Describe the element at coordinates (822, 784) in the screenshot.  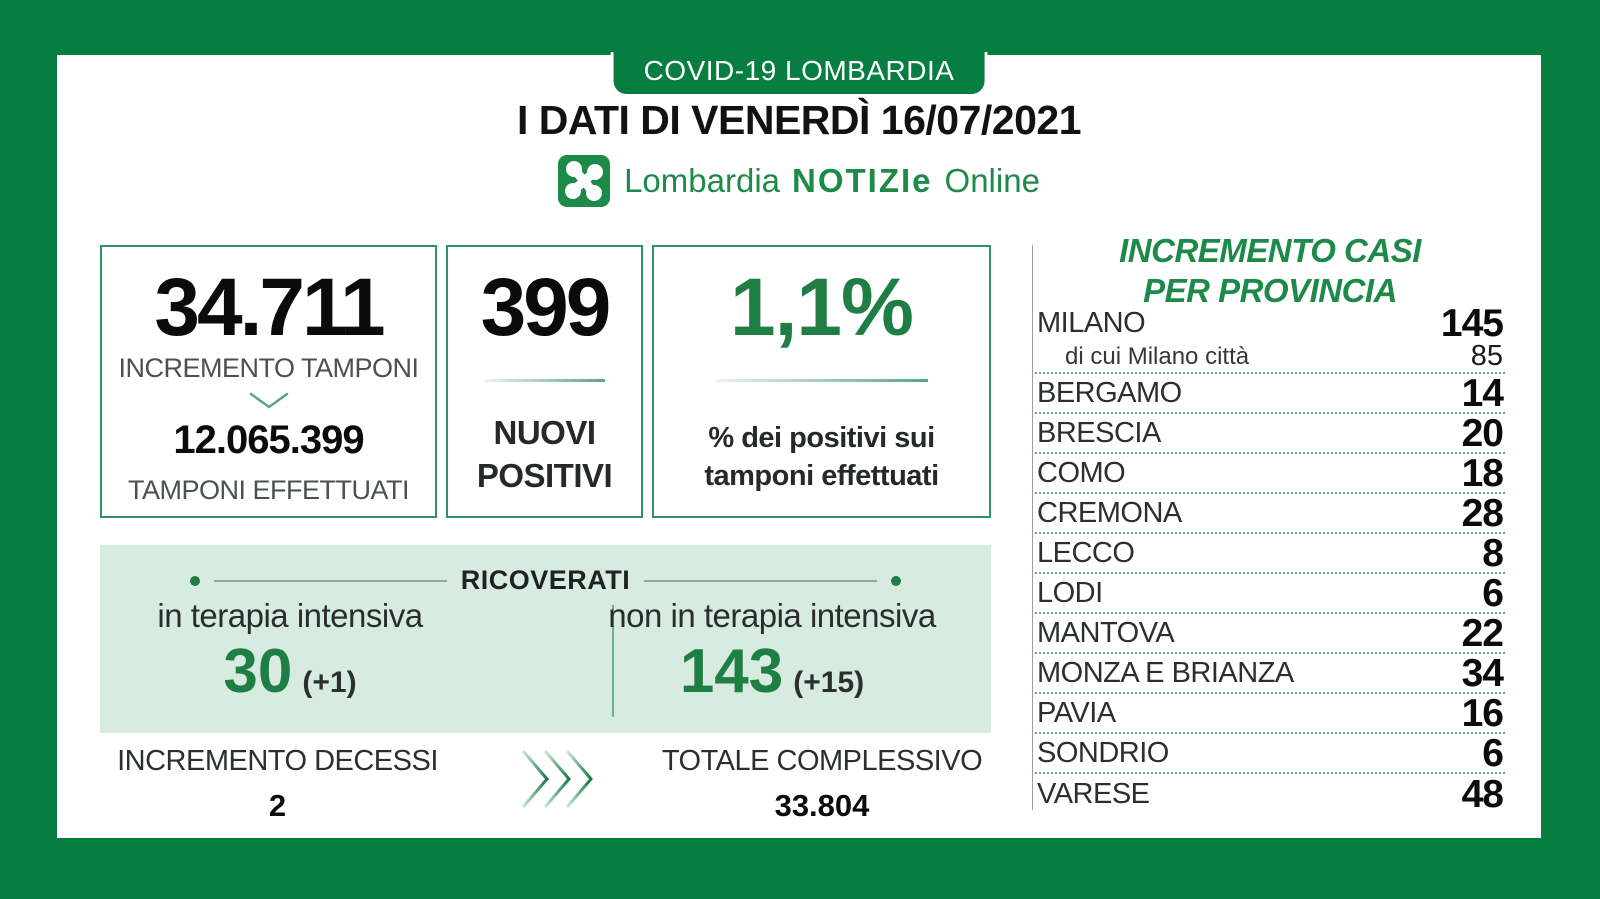
I see `totale-complessivo-block: TOTALE COMPLESSIVO 33.804` at that location.